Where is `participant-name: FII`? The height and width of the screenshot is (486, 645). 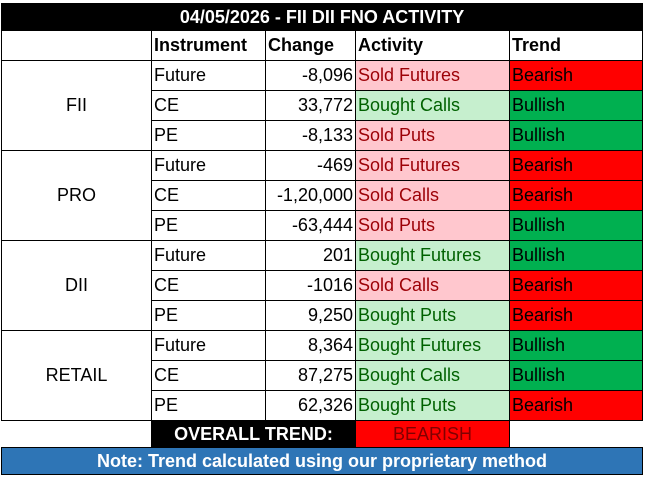
participant-name: FII is located at coordinates (76, 105).